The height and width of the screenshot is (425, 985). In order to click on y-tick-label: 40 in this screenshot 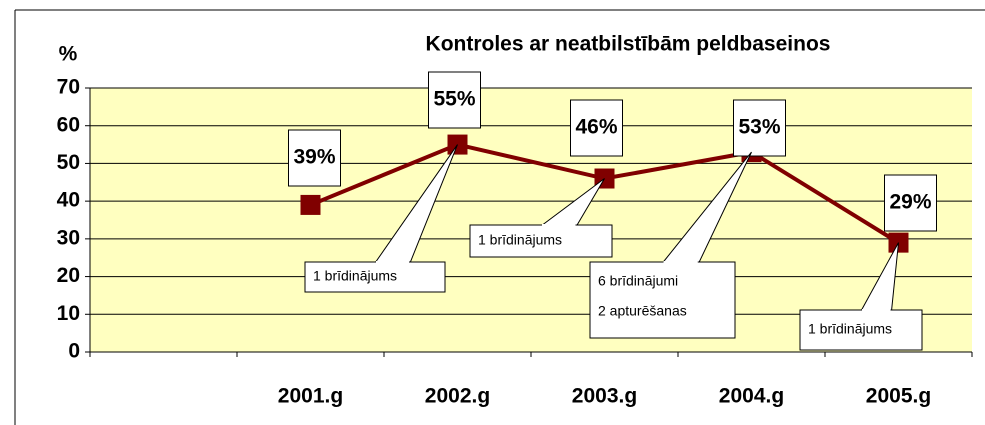, I will do `click(68, 200)`.